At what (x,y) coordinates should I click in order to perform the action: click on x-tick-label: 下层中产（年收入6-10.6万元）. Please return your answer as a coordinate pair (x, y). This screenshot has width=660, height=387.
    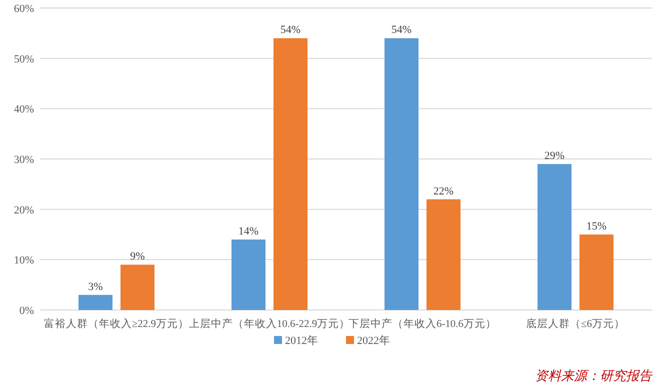
    Looking at the image, I should click on (422, 323).